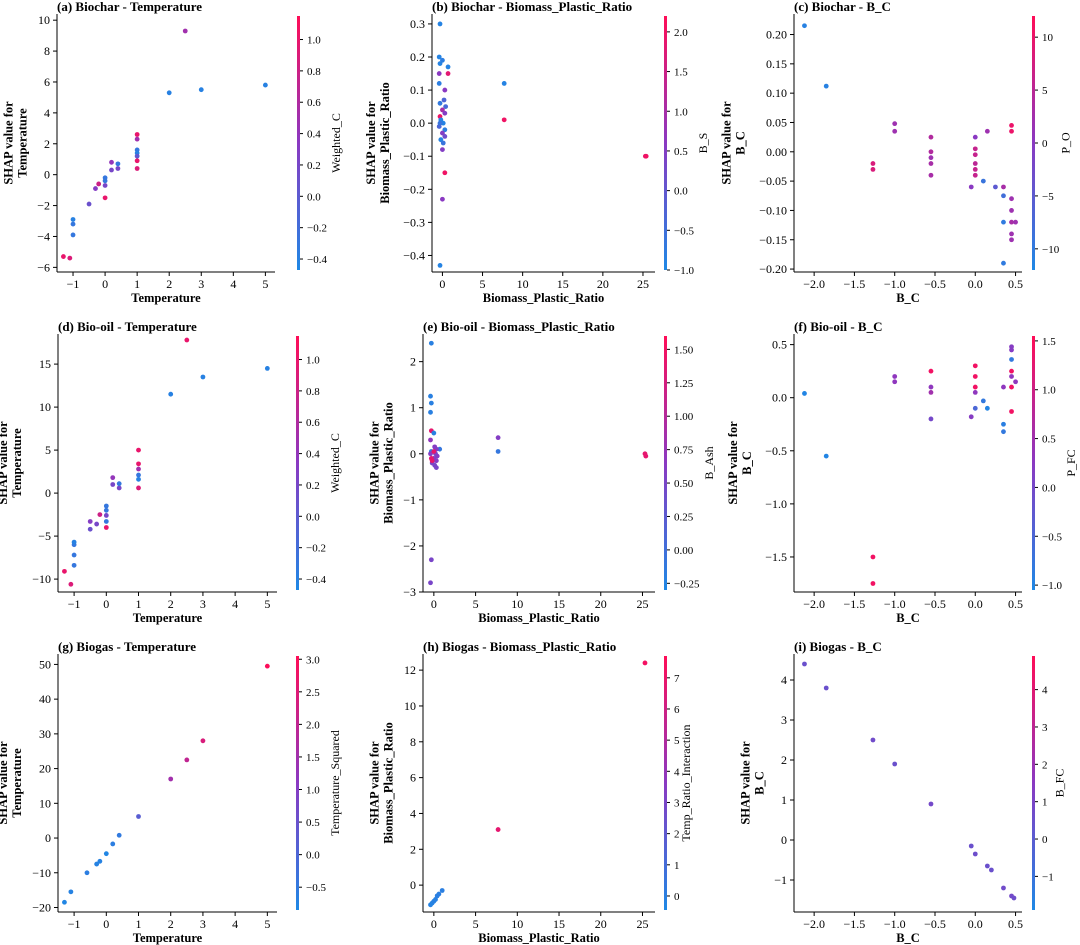 The image size is (1080, 945). What do you see at coordinates (642, 924) in the screenshot?
I see `x-tick-label: 25` at bounding box center [642, 924].